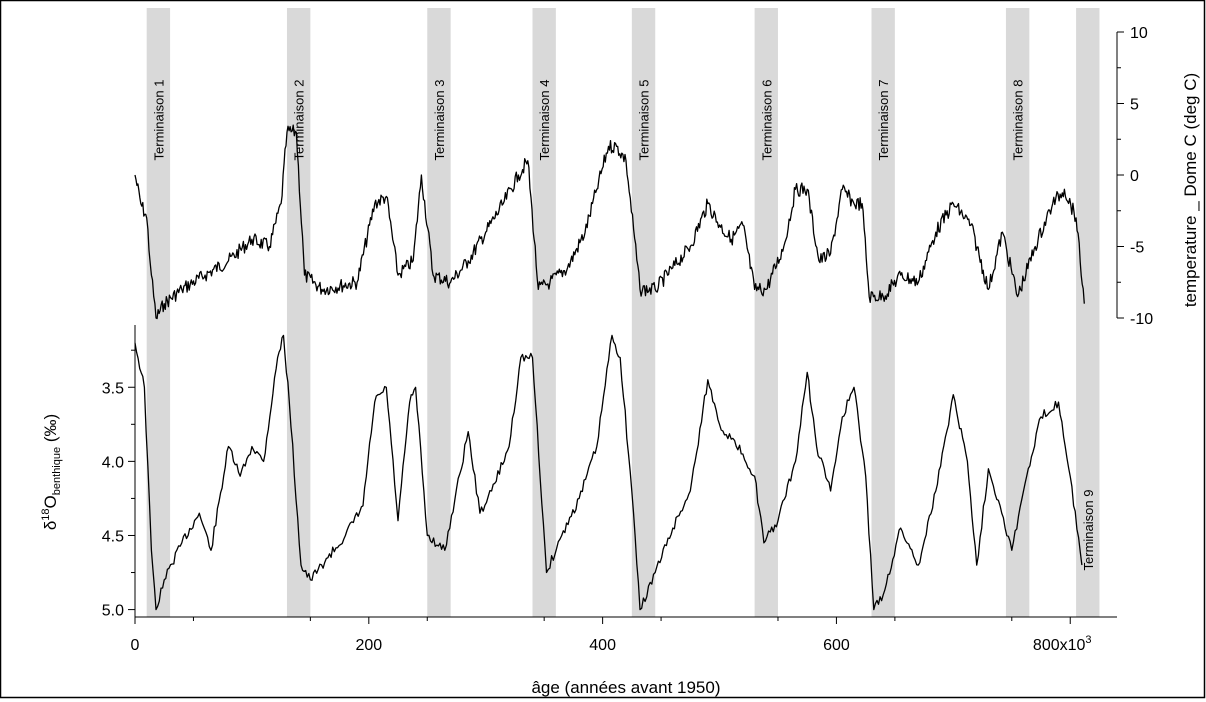 This screenshot has width=1206, height=702. What do you see at coordinates (50, 525) in the screenshot?
I see `left-y-label-delta: δ` at bounding box center [50, 525].